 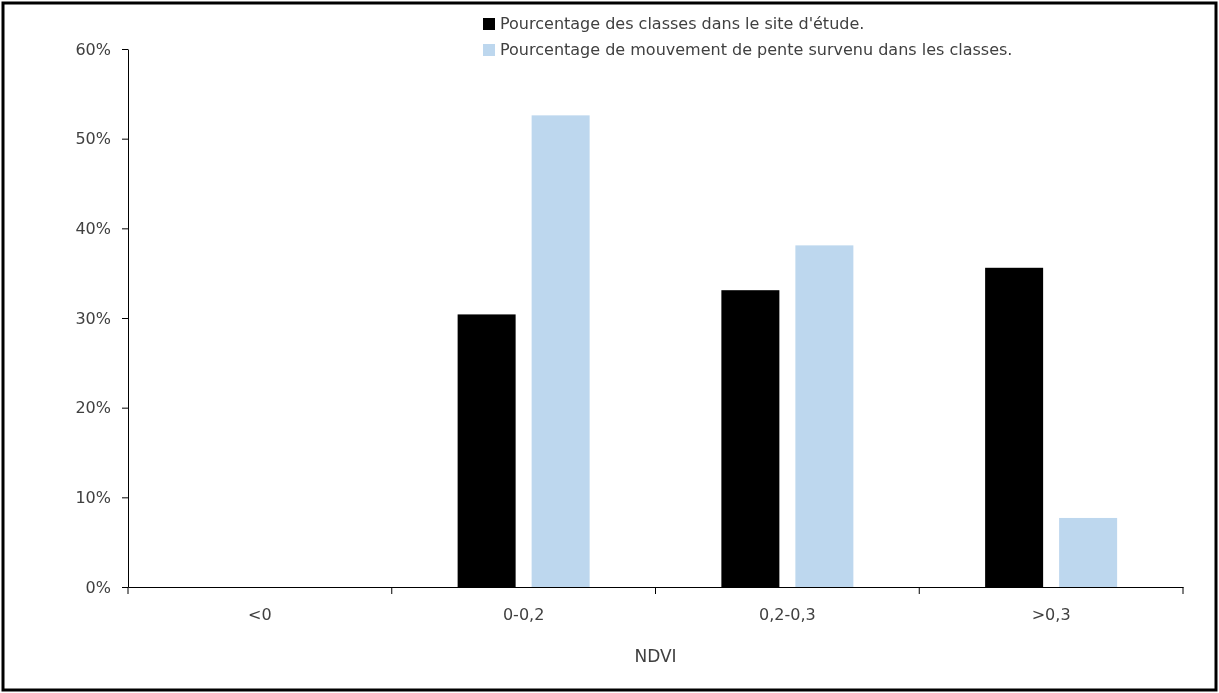 I want to click on legend-label: Pourcentage des classes dans le site d'étude., so click(x=682, y=23).